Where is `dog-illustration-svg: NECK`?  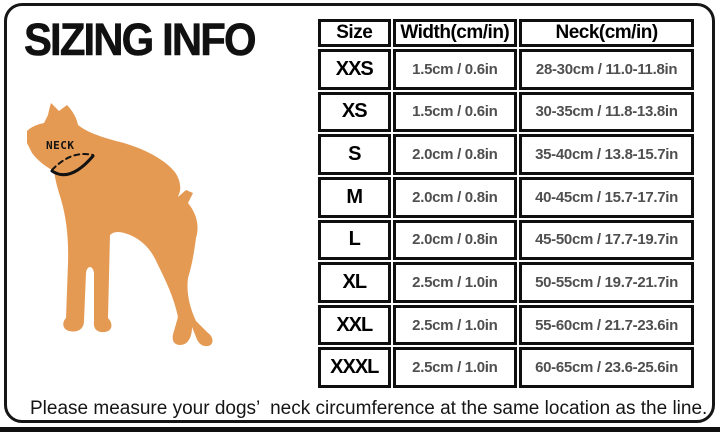 dog-illustration-svg: NECK is located at coordinates (120, 225).